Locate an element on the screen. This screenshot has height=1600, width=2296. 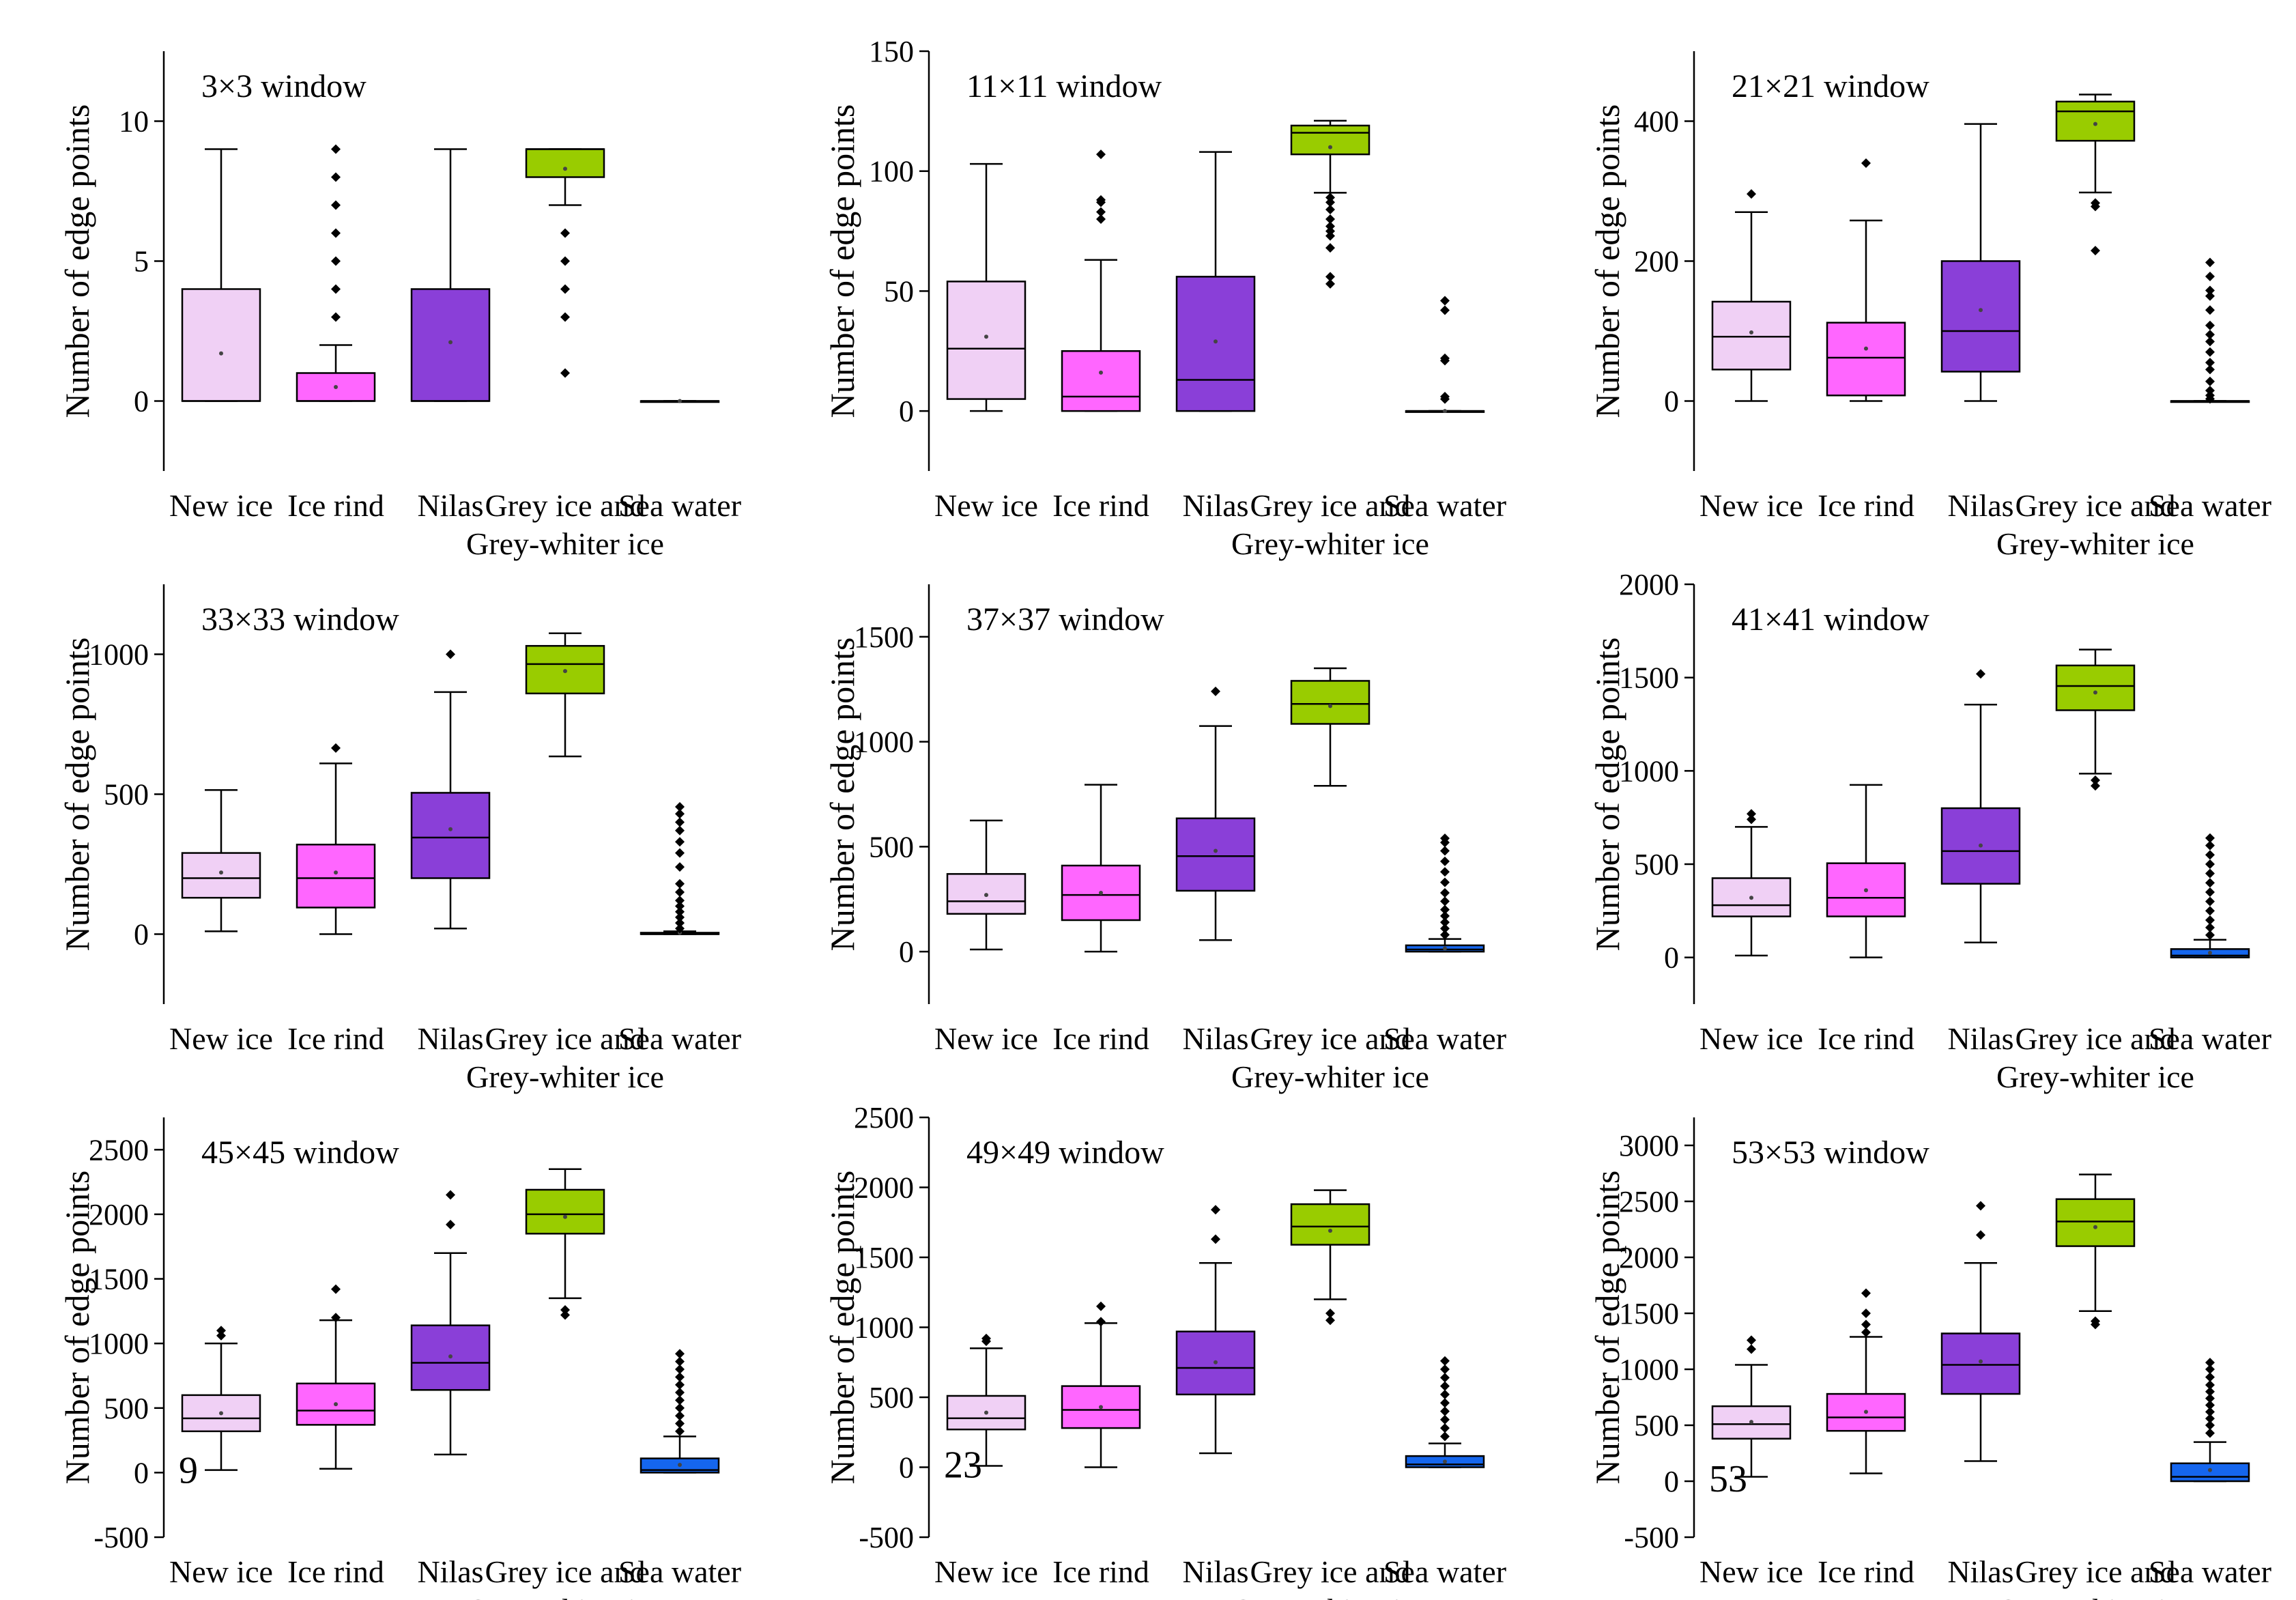
chart-title: 3×3 window is located at coordinates (284, 86).